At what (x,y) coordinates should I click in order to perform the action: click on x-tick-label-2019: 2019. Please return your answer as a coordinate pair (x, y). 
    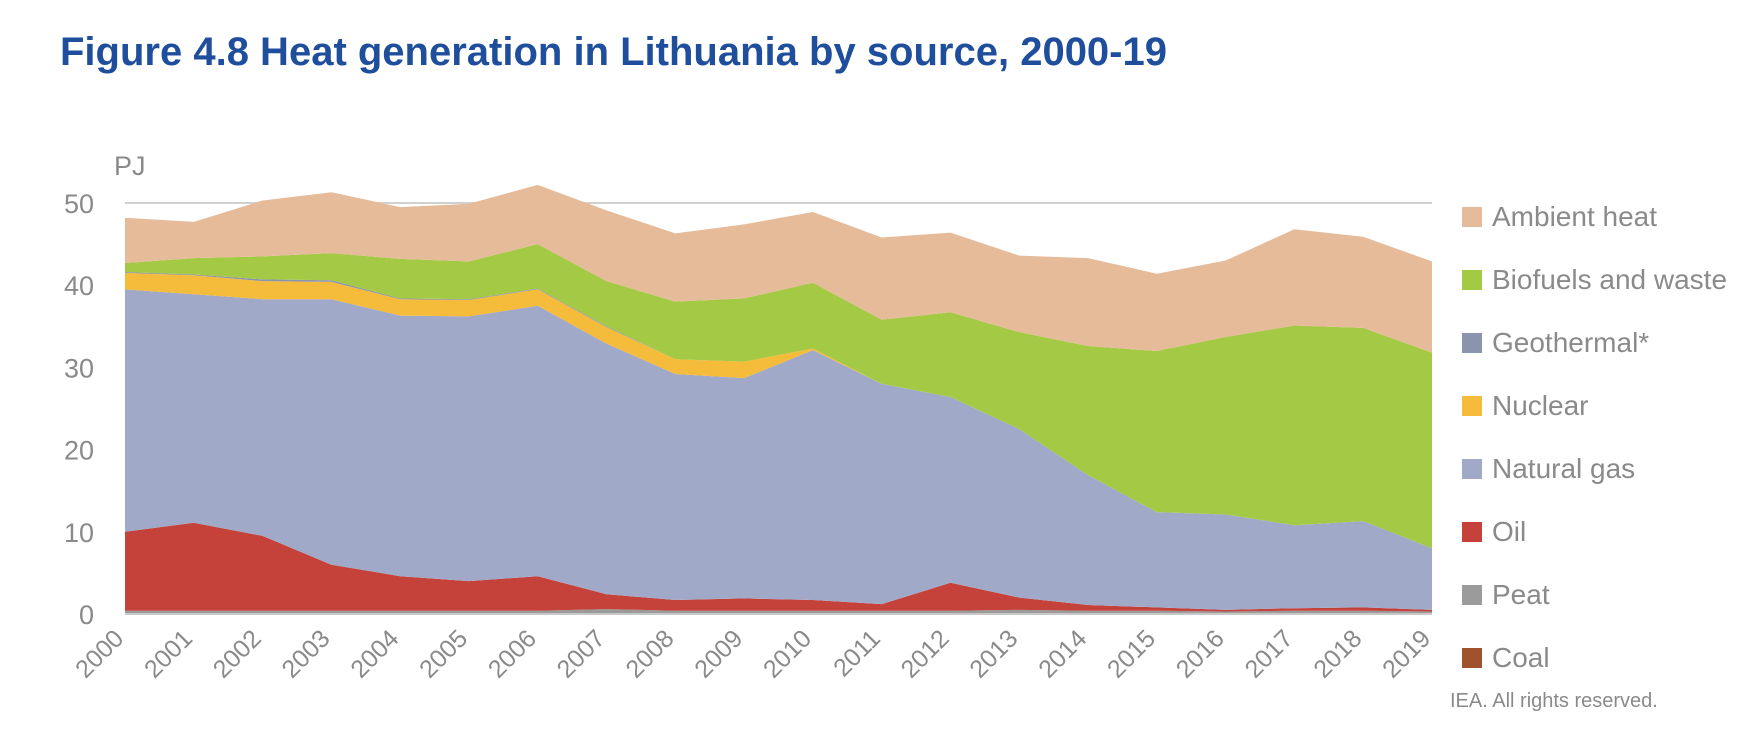
    Looking at the image, I should click on (1406, 653).